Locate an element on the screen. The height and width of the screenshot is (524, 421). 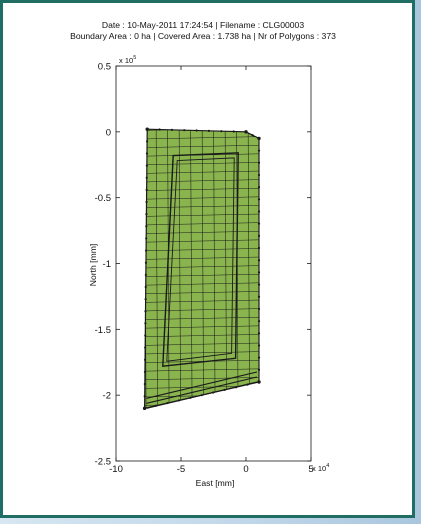
y-tick-label: 0.5 is located at coordinates (104, 67).